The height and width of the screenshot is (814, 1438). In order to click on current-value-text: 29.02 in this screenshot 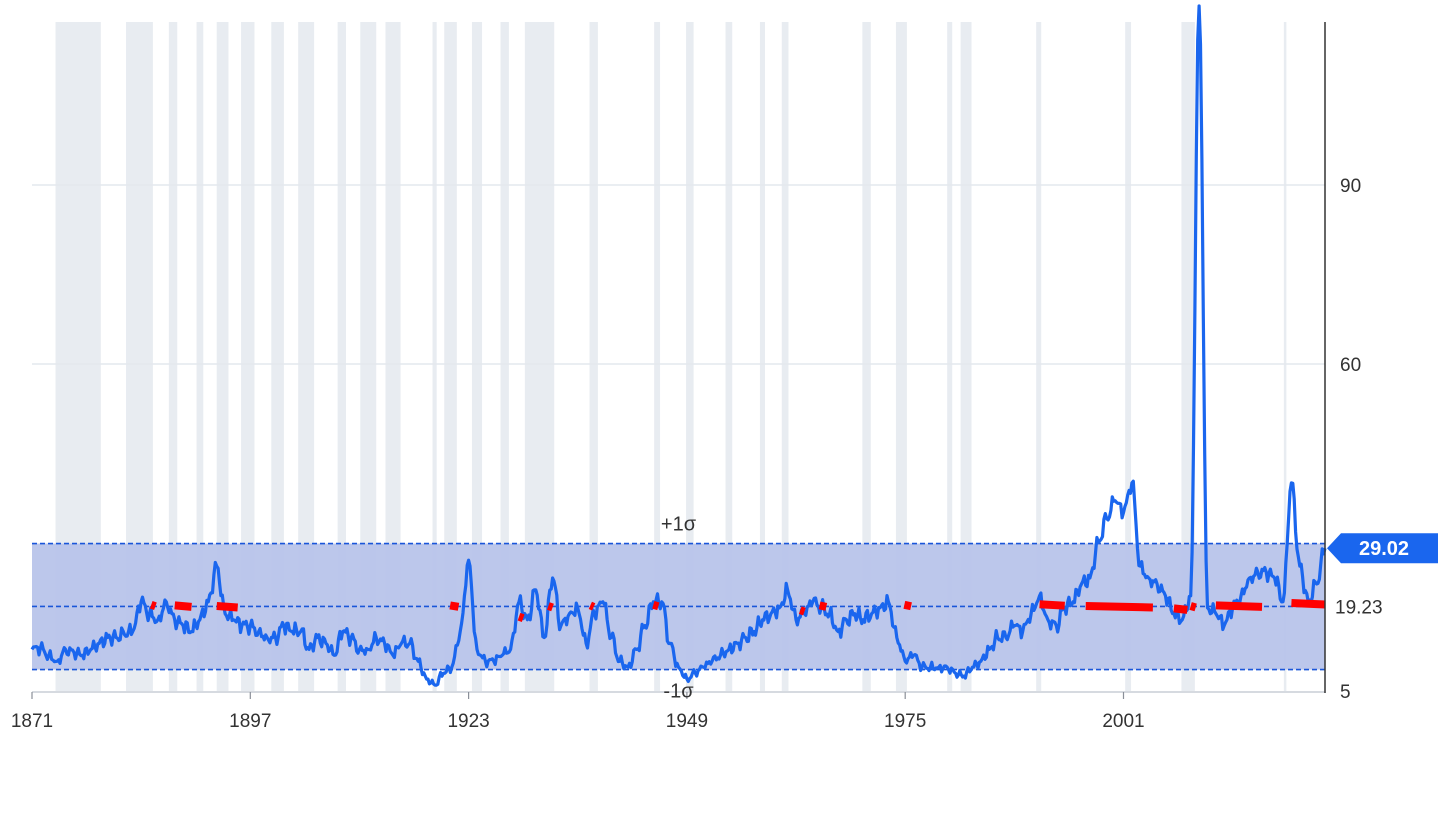, I will do `click(1384, 549)`.